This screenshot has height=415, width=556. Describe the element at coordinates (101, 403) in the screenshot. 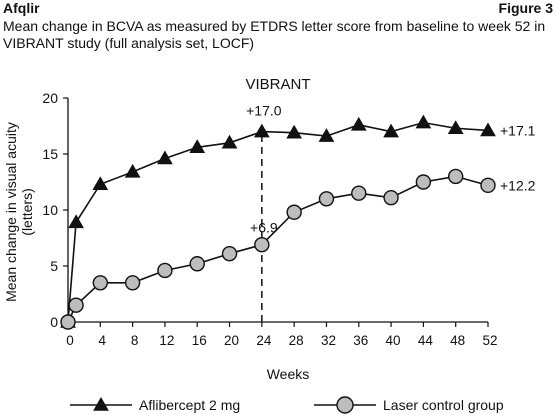

I see `legend-marker-triangle` at that location.